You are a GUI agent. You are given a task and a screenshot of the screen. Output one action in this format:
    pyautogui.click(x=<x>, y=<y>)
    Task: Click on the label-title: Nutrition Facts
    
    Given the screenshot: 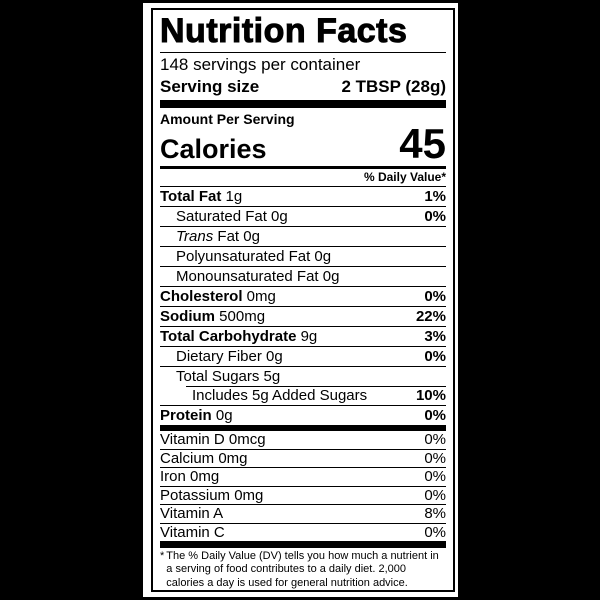 What is the action you would take?
    pyautogui.click(x=284, y=31)
    